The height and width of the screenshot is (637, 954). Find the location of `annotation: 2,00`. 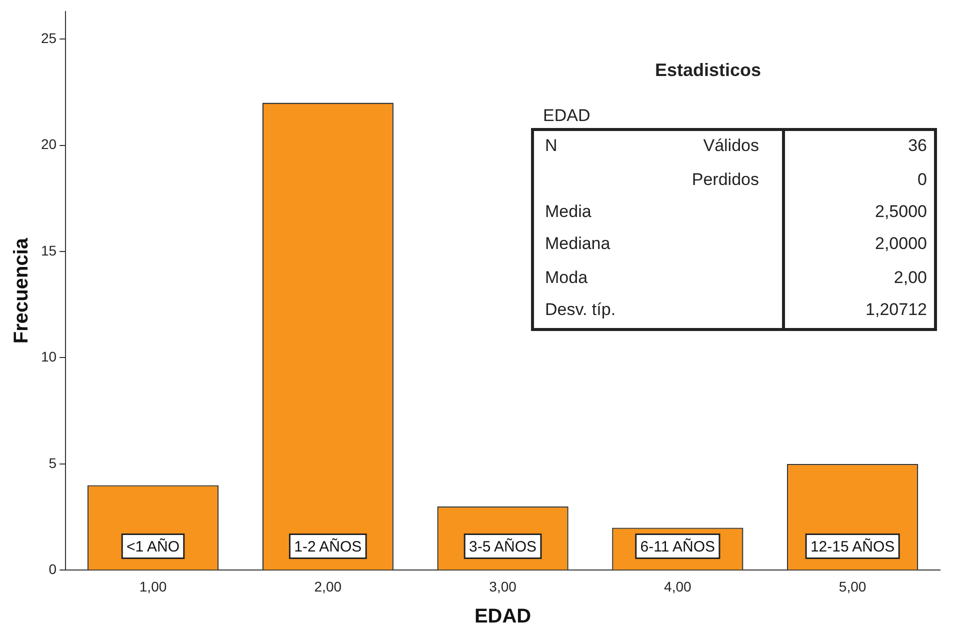

annotation: 2,00 is located at coordinates (910, 278).